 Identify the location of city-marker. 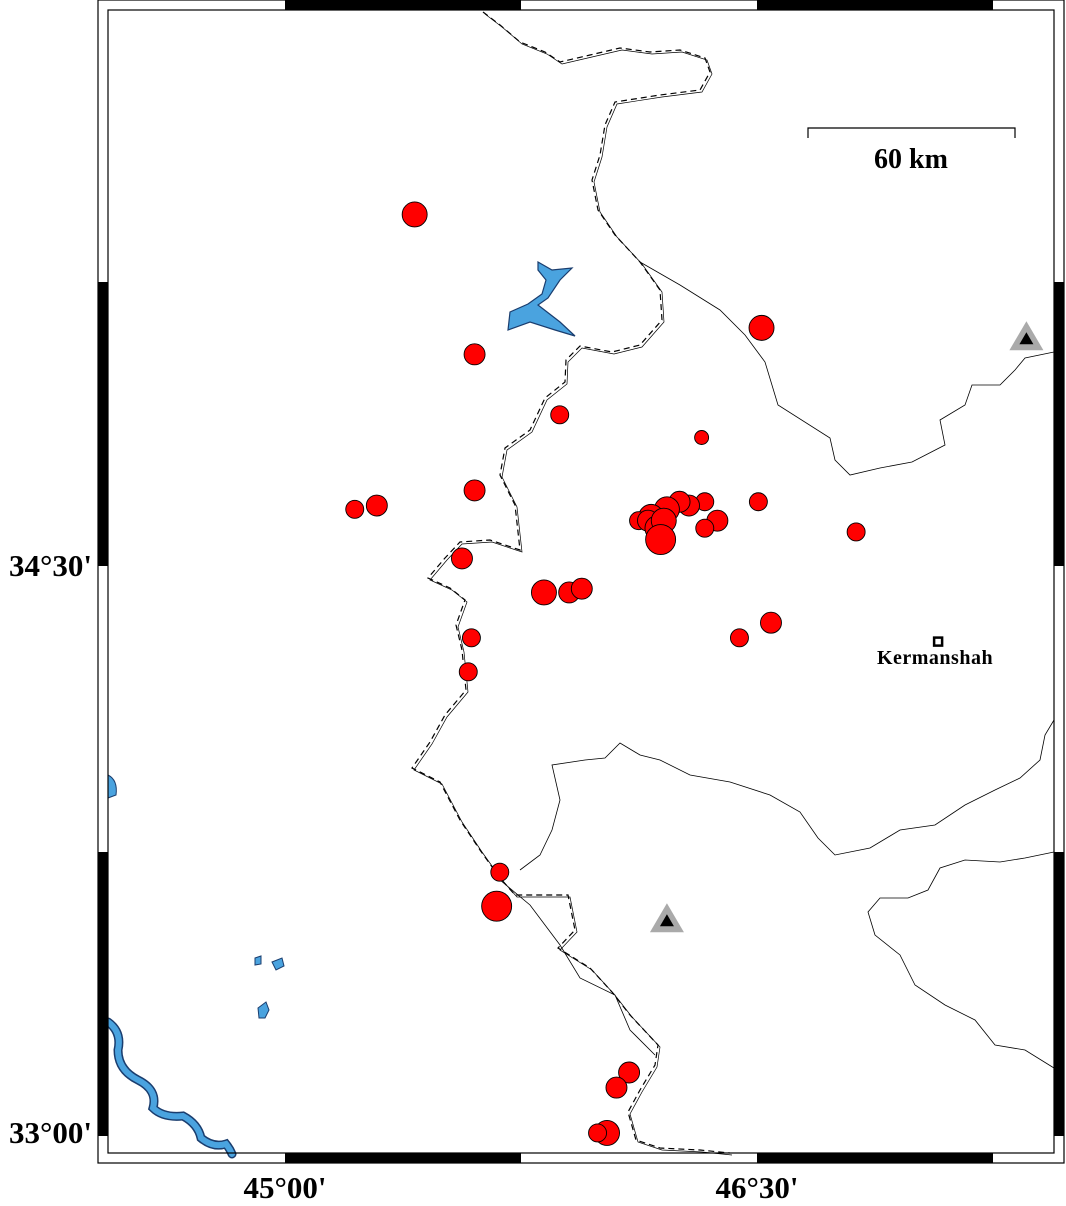
(938, 641).